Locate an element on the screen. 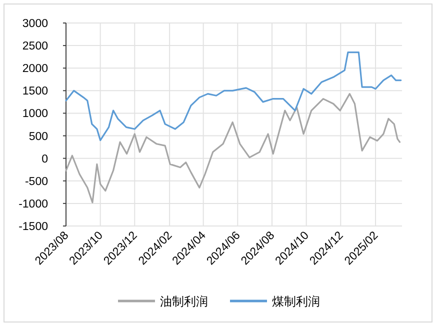 The image size is (438, 326). y-tick-label: -500 is located at coordinates (36, 182).